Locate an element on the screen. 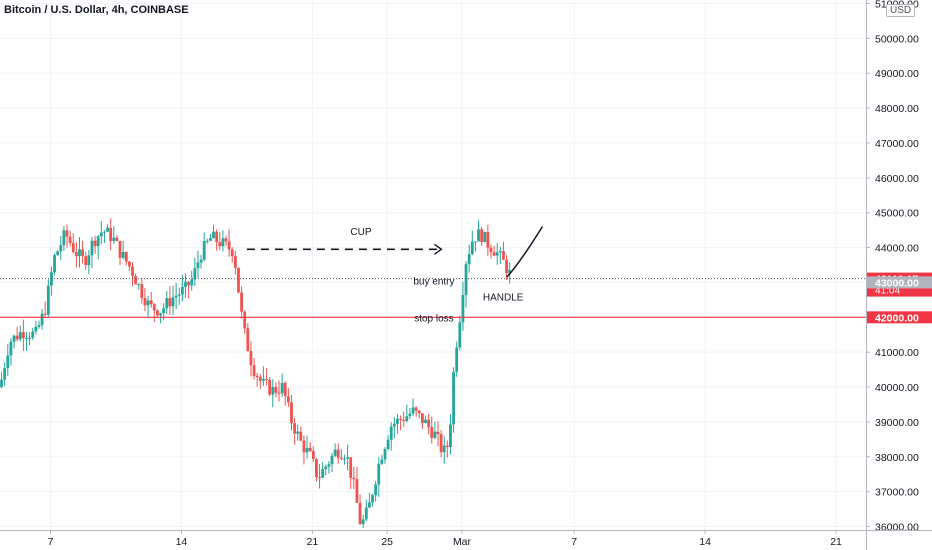  price-tick-label: 40000.00 is located at coordinates (897, 388).